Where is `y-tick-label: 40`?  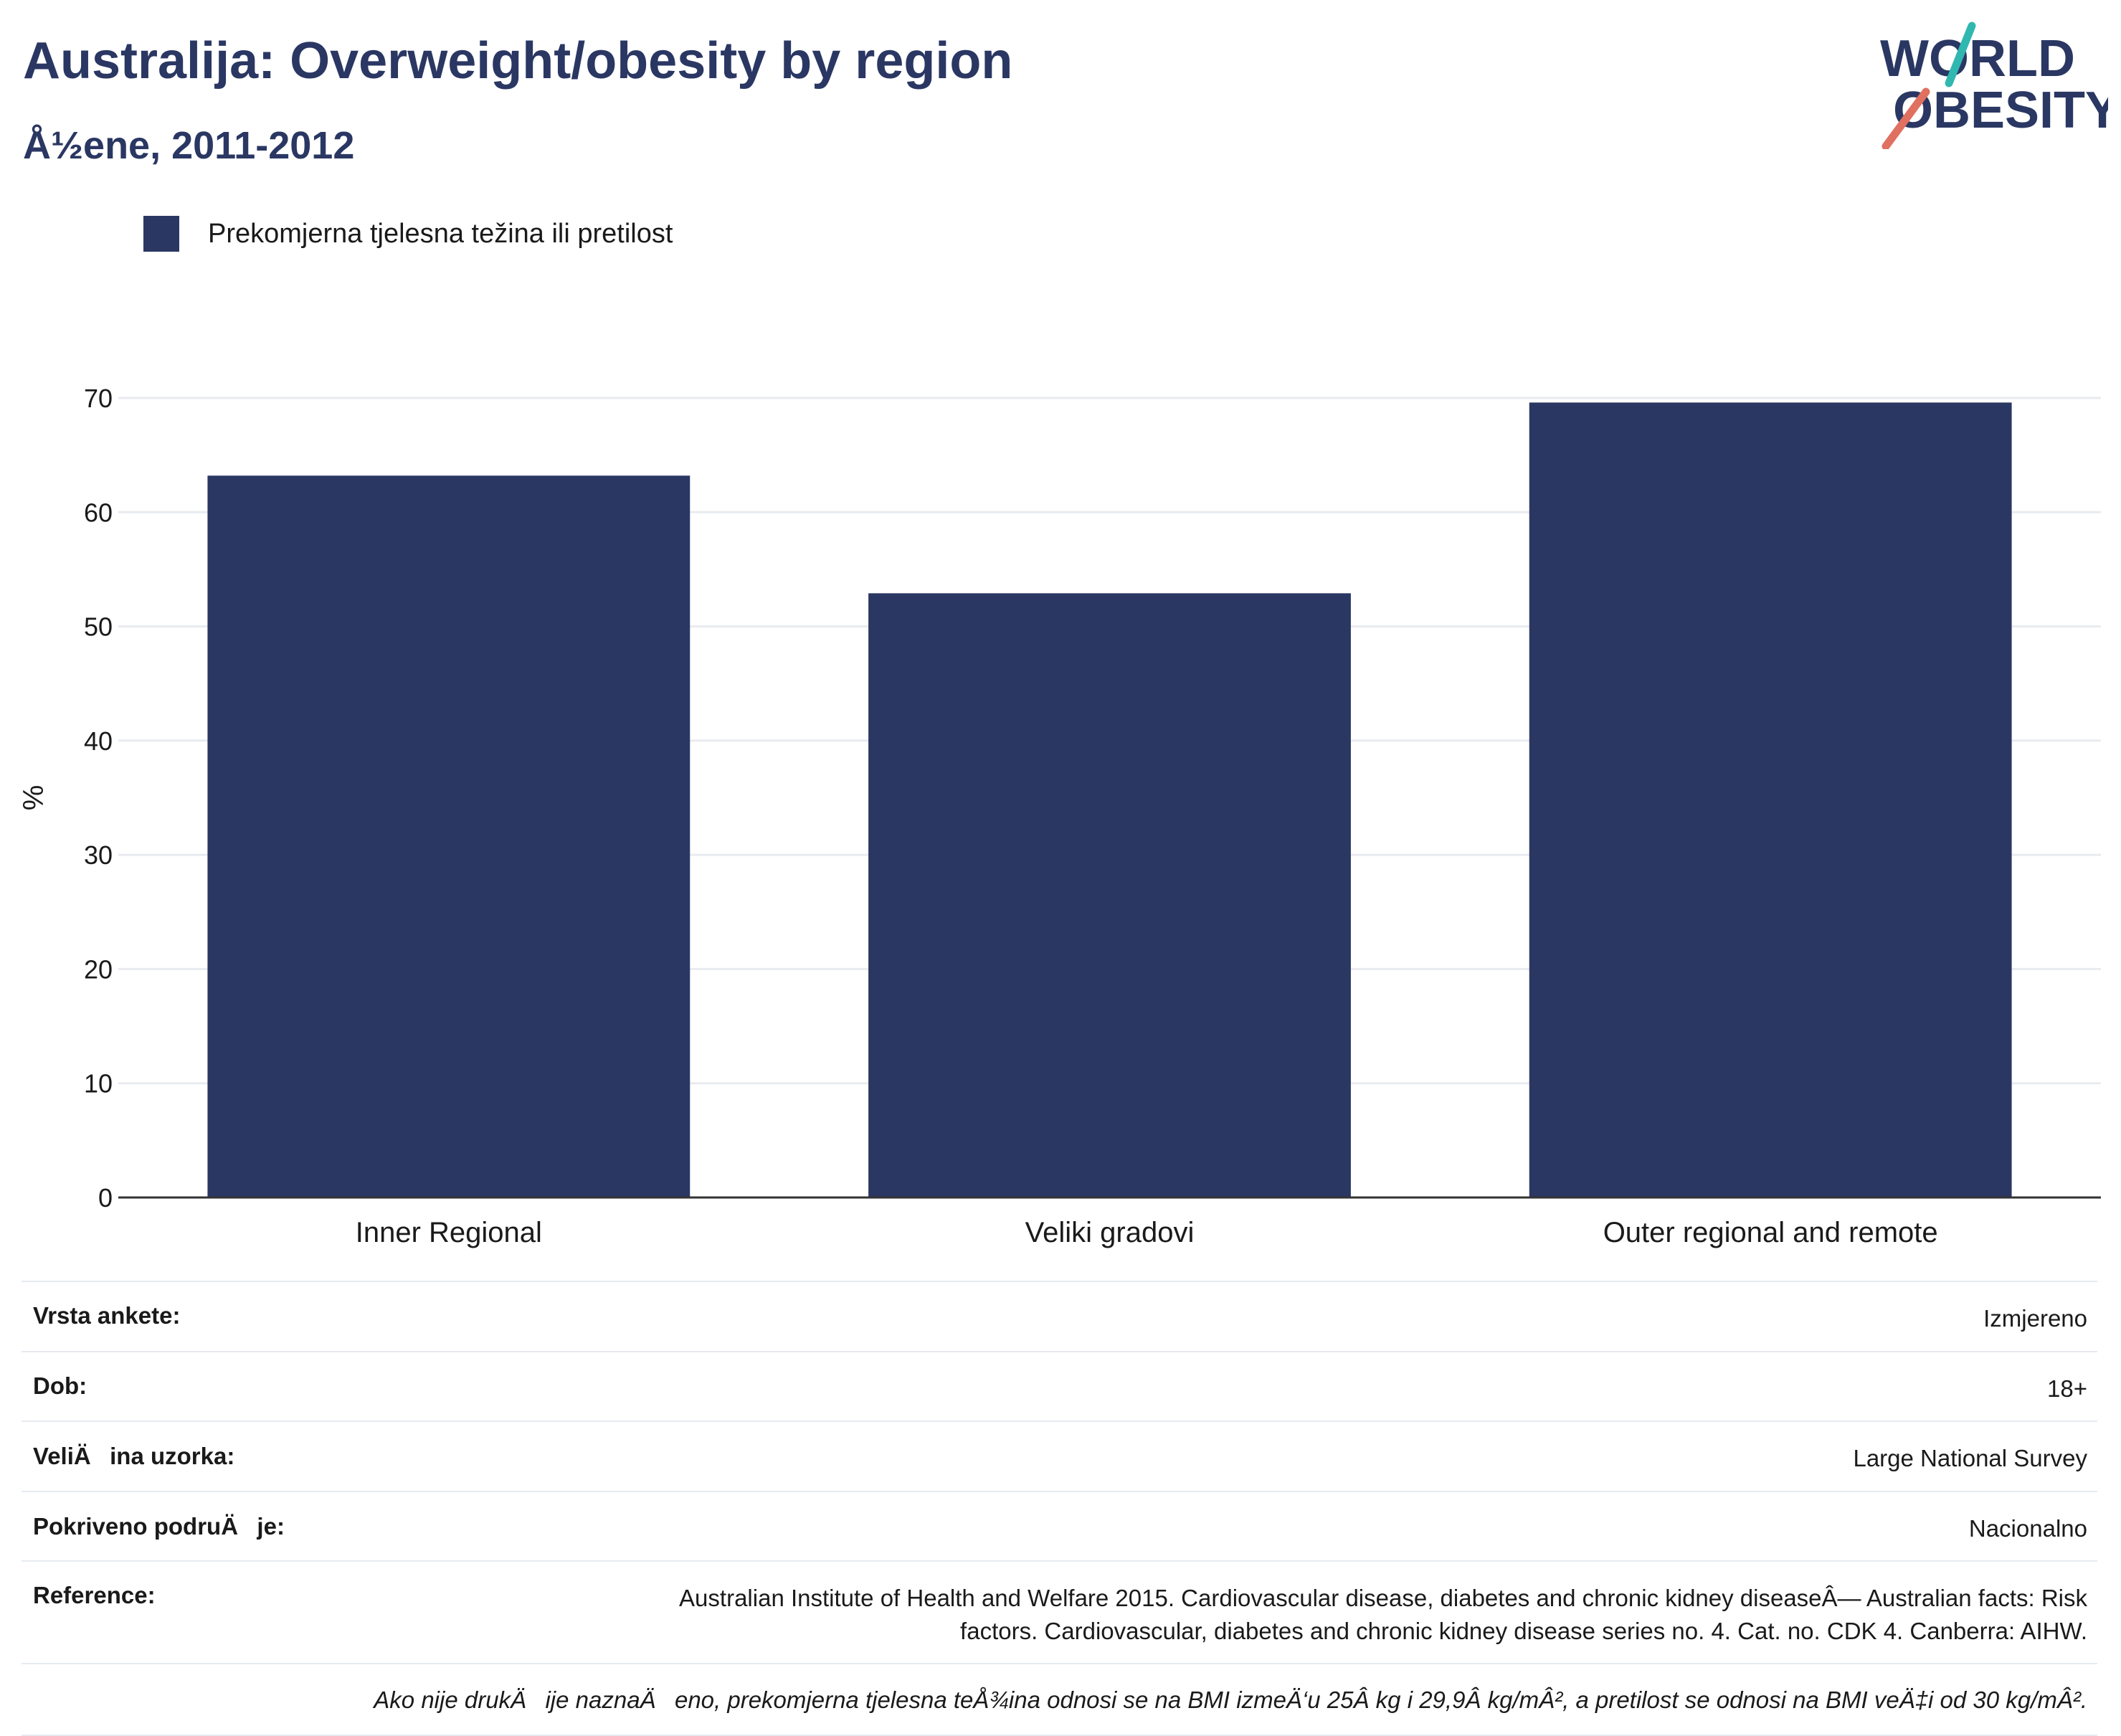 y-tick-label: 40 is located at coordinates (98, 741).